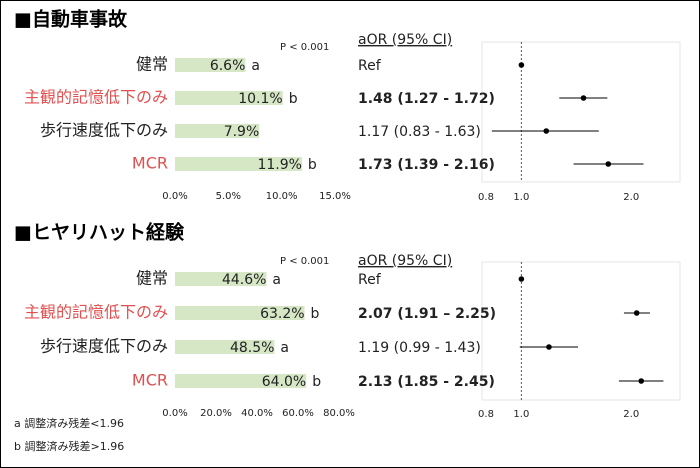 The height and width of the screenshot is (468, 700). What do you see at coordinates (260, 99) in the screenshot?
I see `value-label: 10.1%` at bounding box center [260, 99].